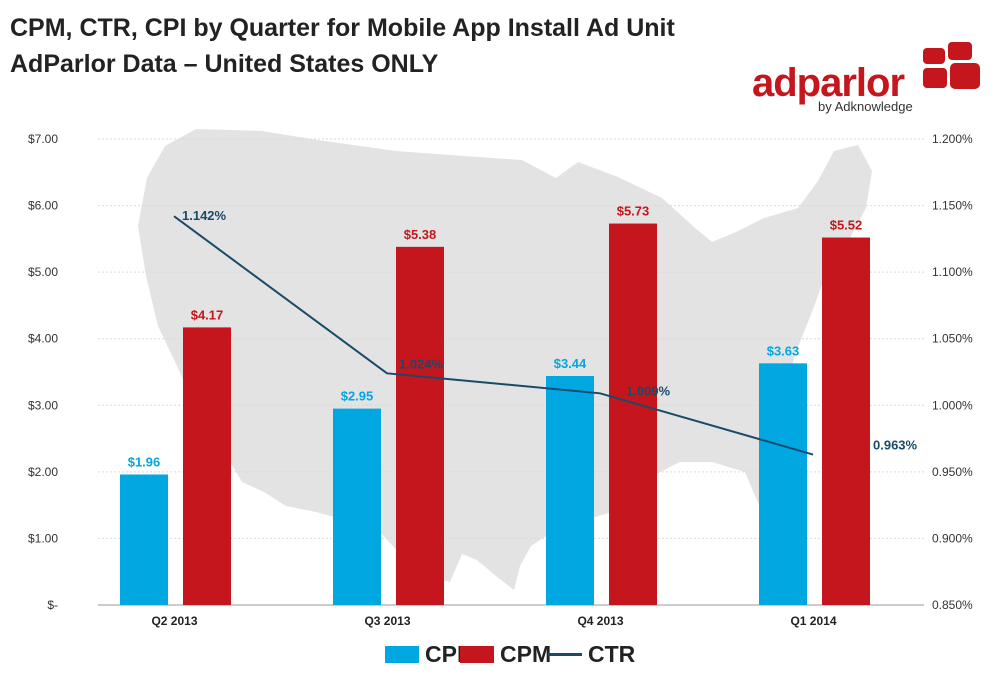 The image size is (1000, 684). What do you see at coordinates (952, 206) in the screenshot?
I see `y-right-tick-label: 1.150%` at bounding box center [952, 206].